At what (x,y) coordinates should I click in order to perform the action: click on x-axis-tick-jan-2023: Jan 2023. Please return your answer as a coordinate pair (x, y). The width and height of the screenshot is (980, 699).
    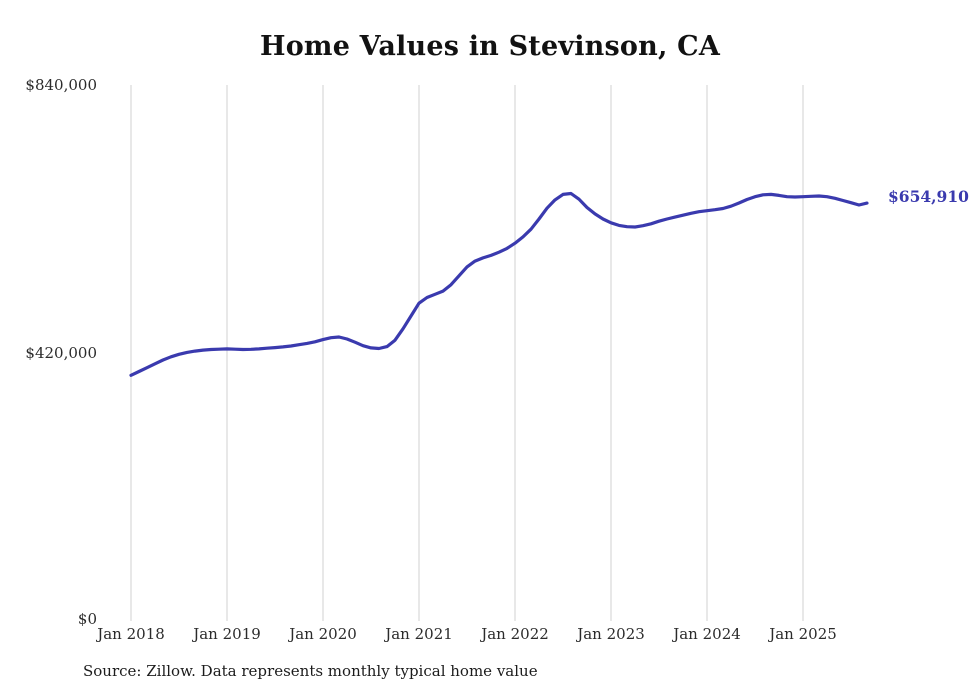
    Looking at the image, I should click on (611, 634).